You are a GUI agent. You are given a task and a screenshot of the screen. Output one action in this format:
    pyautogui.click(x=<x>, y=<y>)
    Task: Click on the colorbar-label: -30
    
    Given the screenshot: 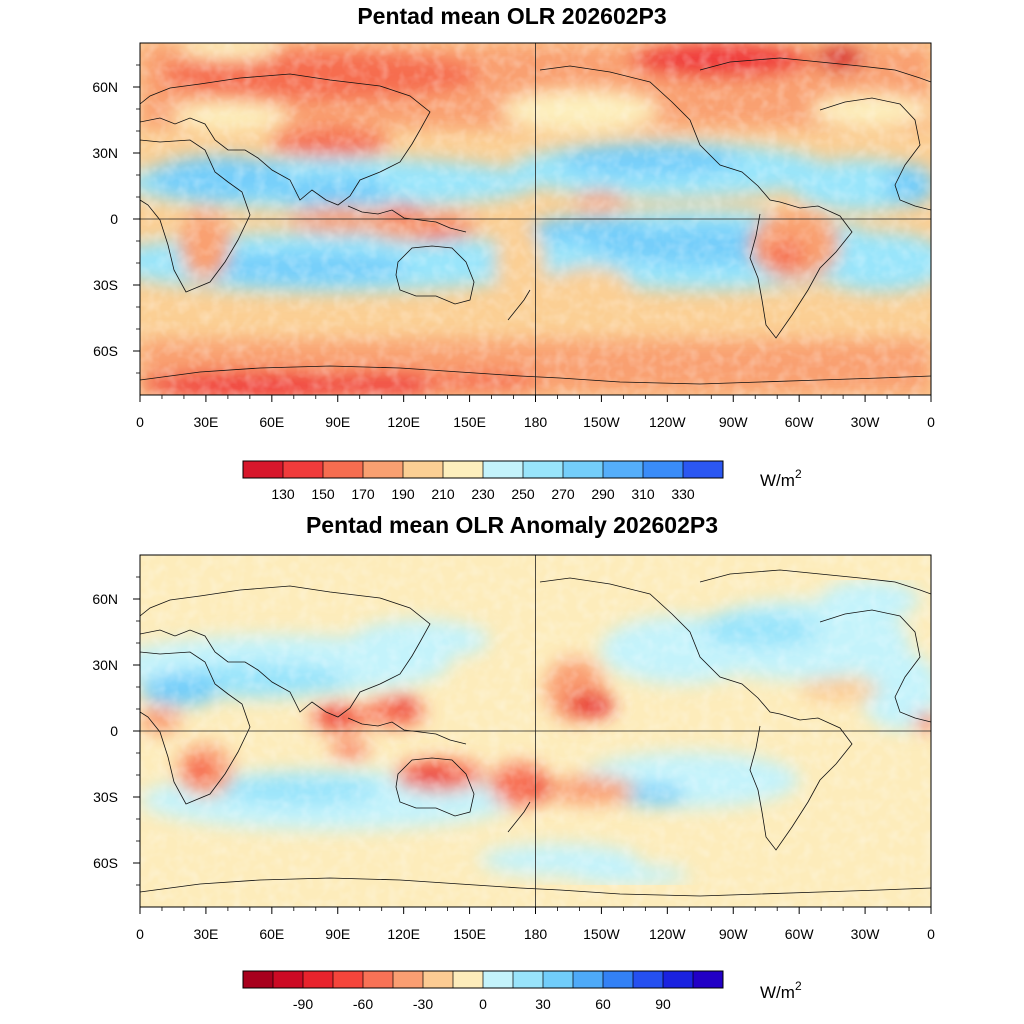 What is the action you would take?
    pyautogui.click(x=423, y=1004)
    